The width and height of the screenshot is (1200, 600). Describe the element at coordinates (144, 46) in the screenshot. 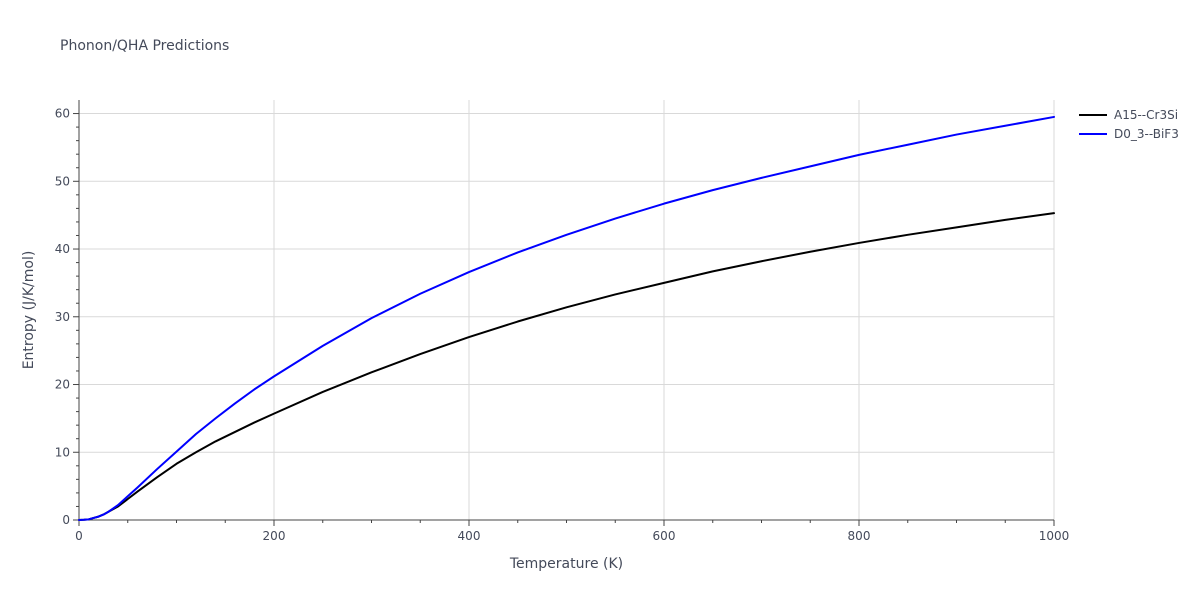

I see `chart-title: Phonon/QHA Predictions` at that location.